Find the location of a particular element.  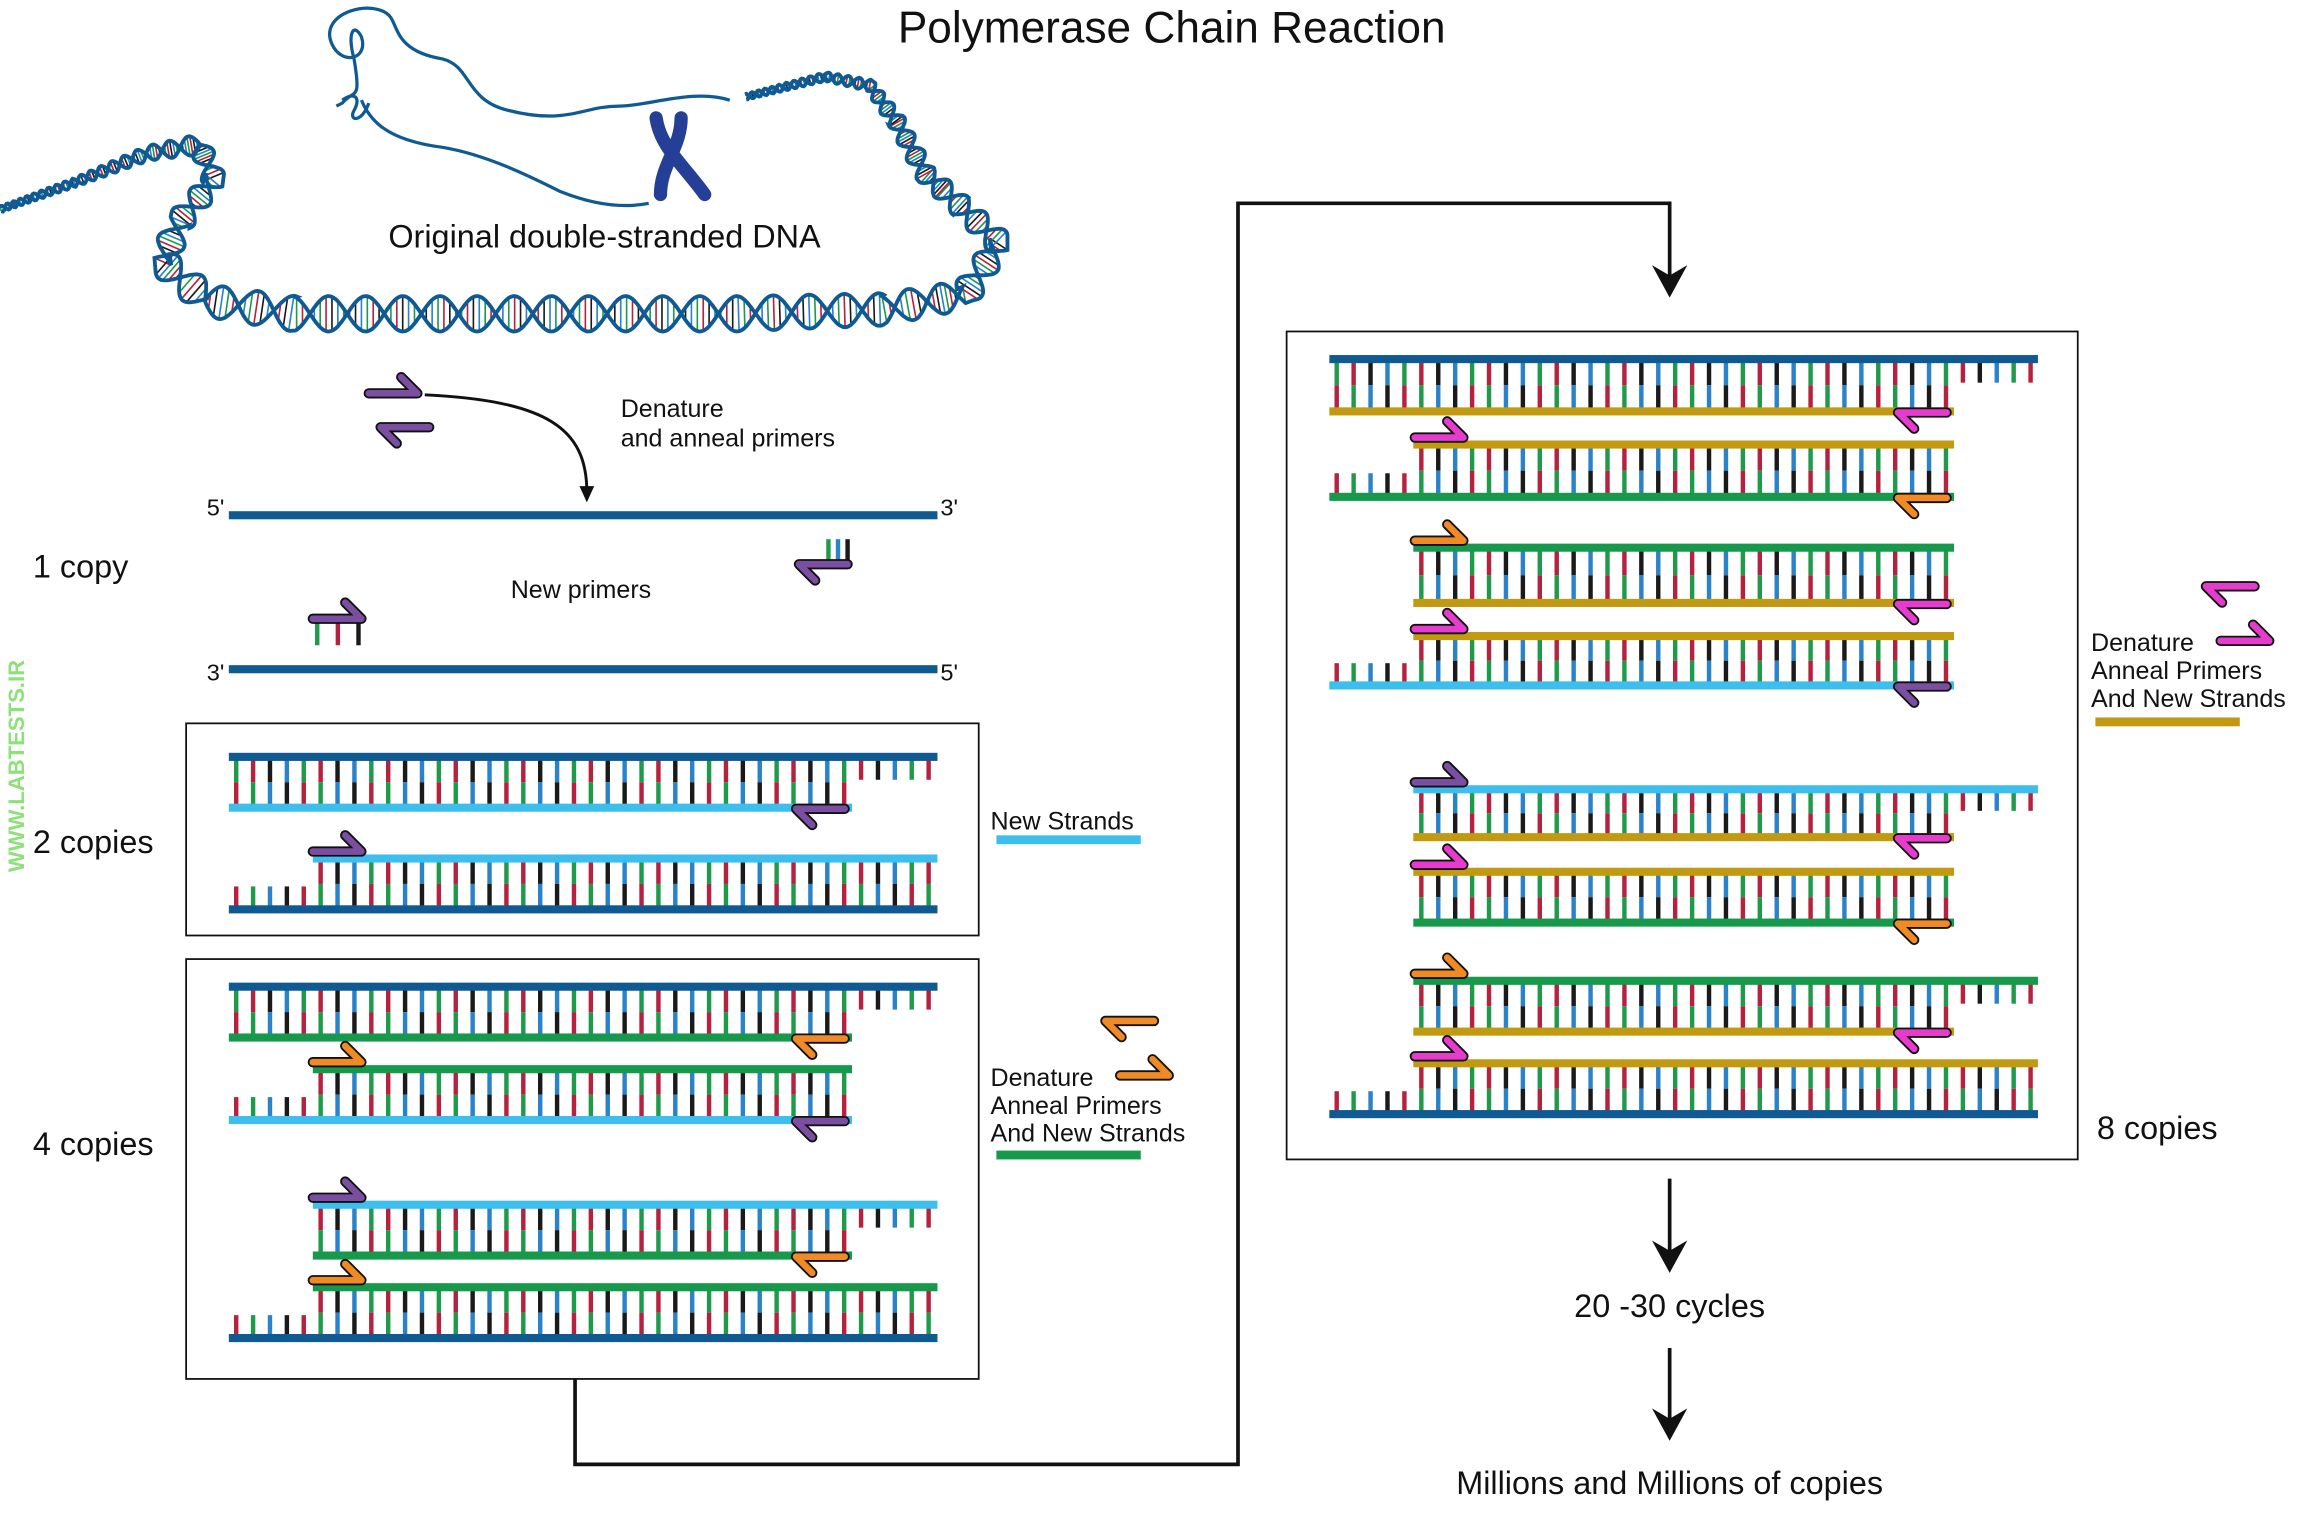

legend-new-strands-label: New Strands is located at coordinates (1061, 821).